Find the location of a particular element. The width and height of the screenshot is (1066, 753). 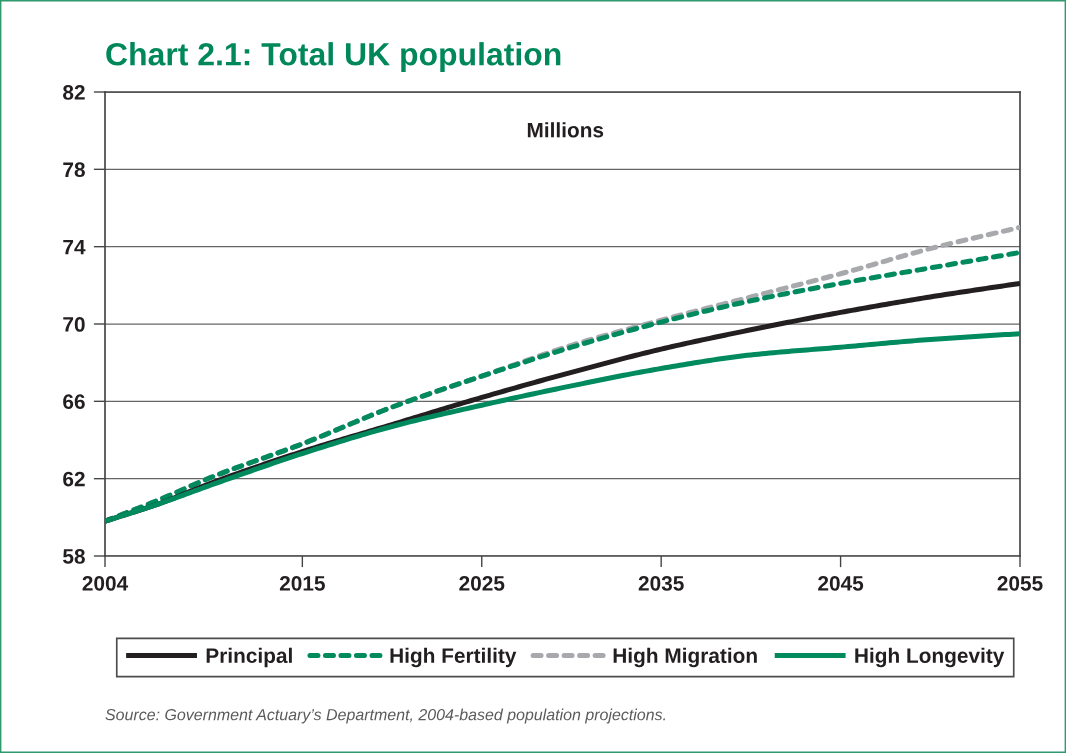

x-tick-label: 2035 is located at coordinates (661, 583).